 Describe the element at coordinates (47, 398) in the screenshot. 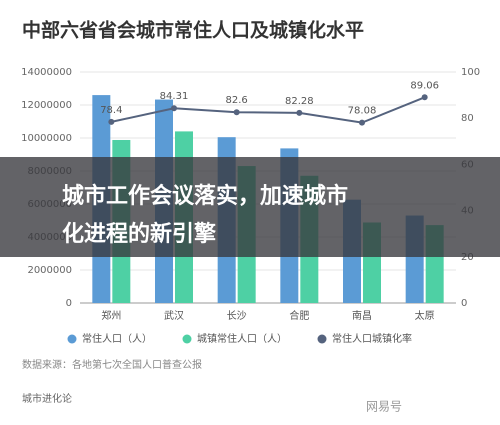

I see `footer: 城市进化论` at that location.